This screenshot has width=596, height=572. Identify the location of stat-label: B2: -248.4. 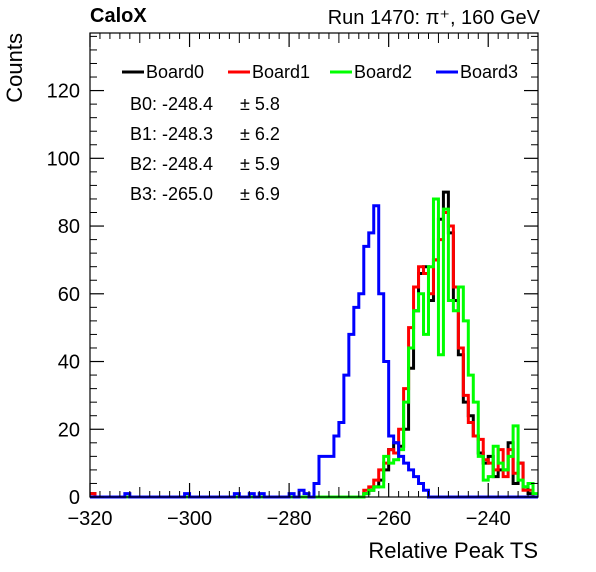
(171, 164).